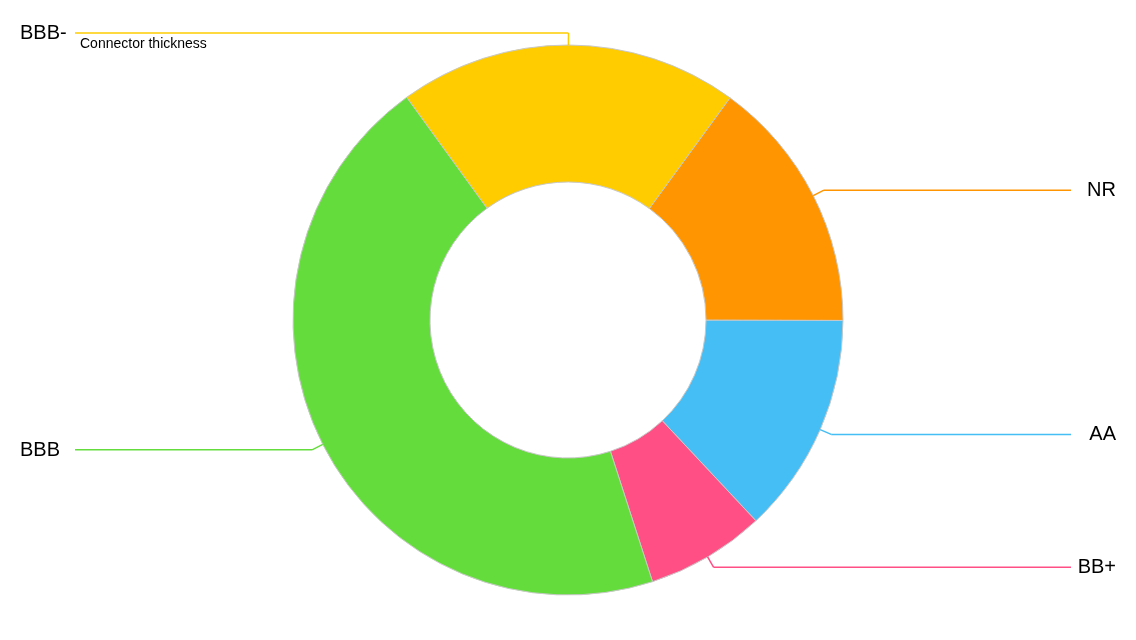 This screenshot has width=1136, height=640. What do you see at coordinates (40, 448) in the screenshot?
I see `slice-label: BBB` at bounding box center [40, 448].